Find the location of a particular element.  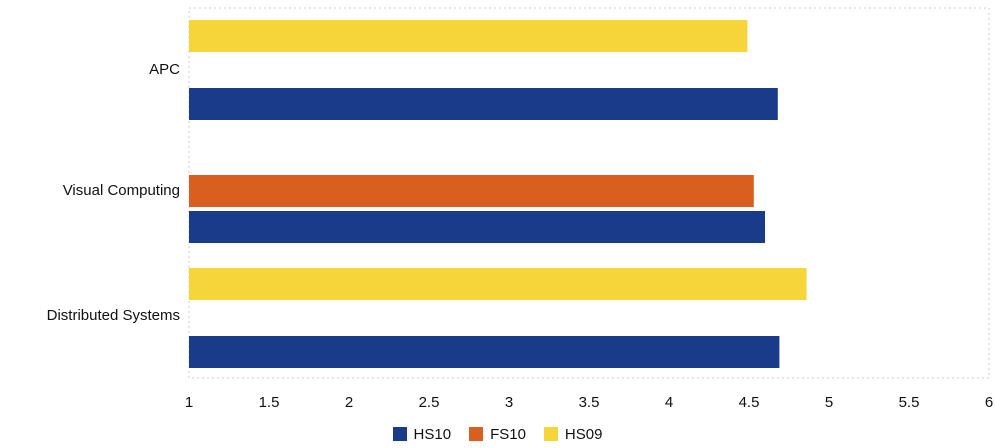

legend-item-hs09: HS09 is located at coordinates (573, 434).